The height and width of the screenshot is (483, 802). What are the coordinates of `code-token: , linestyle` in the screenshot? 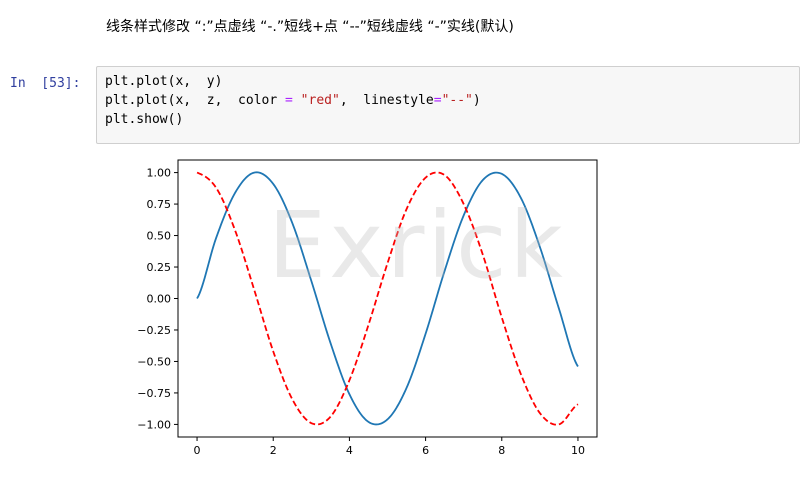 It's located at (386, 100).